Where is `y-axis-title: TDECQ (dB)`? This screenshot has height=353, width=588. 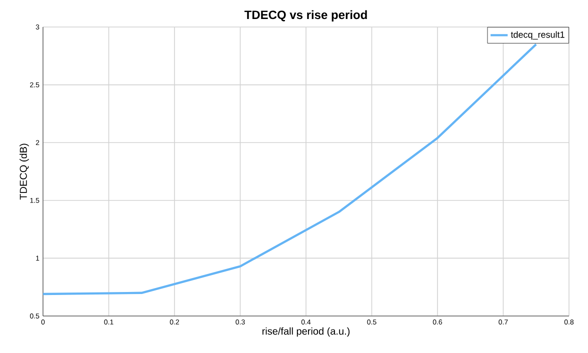
y-axis-title: TDECQ (dB) is located at coordinates (24, 172).